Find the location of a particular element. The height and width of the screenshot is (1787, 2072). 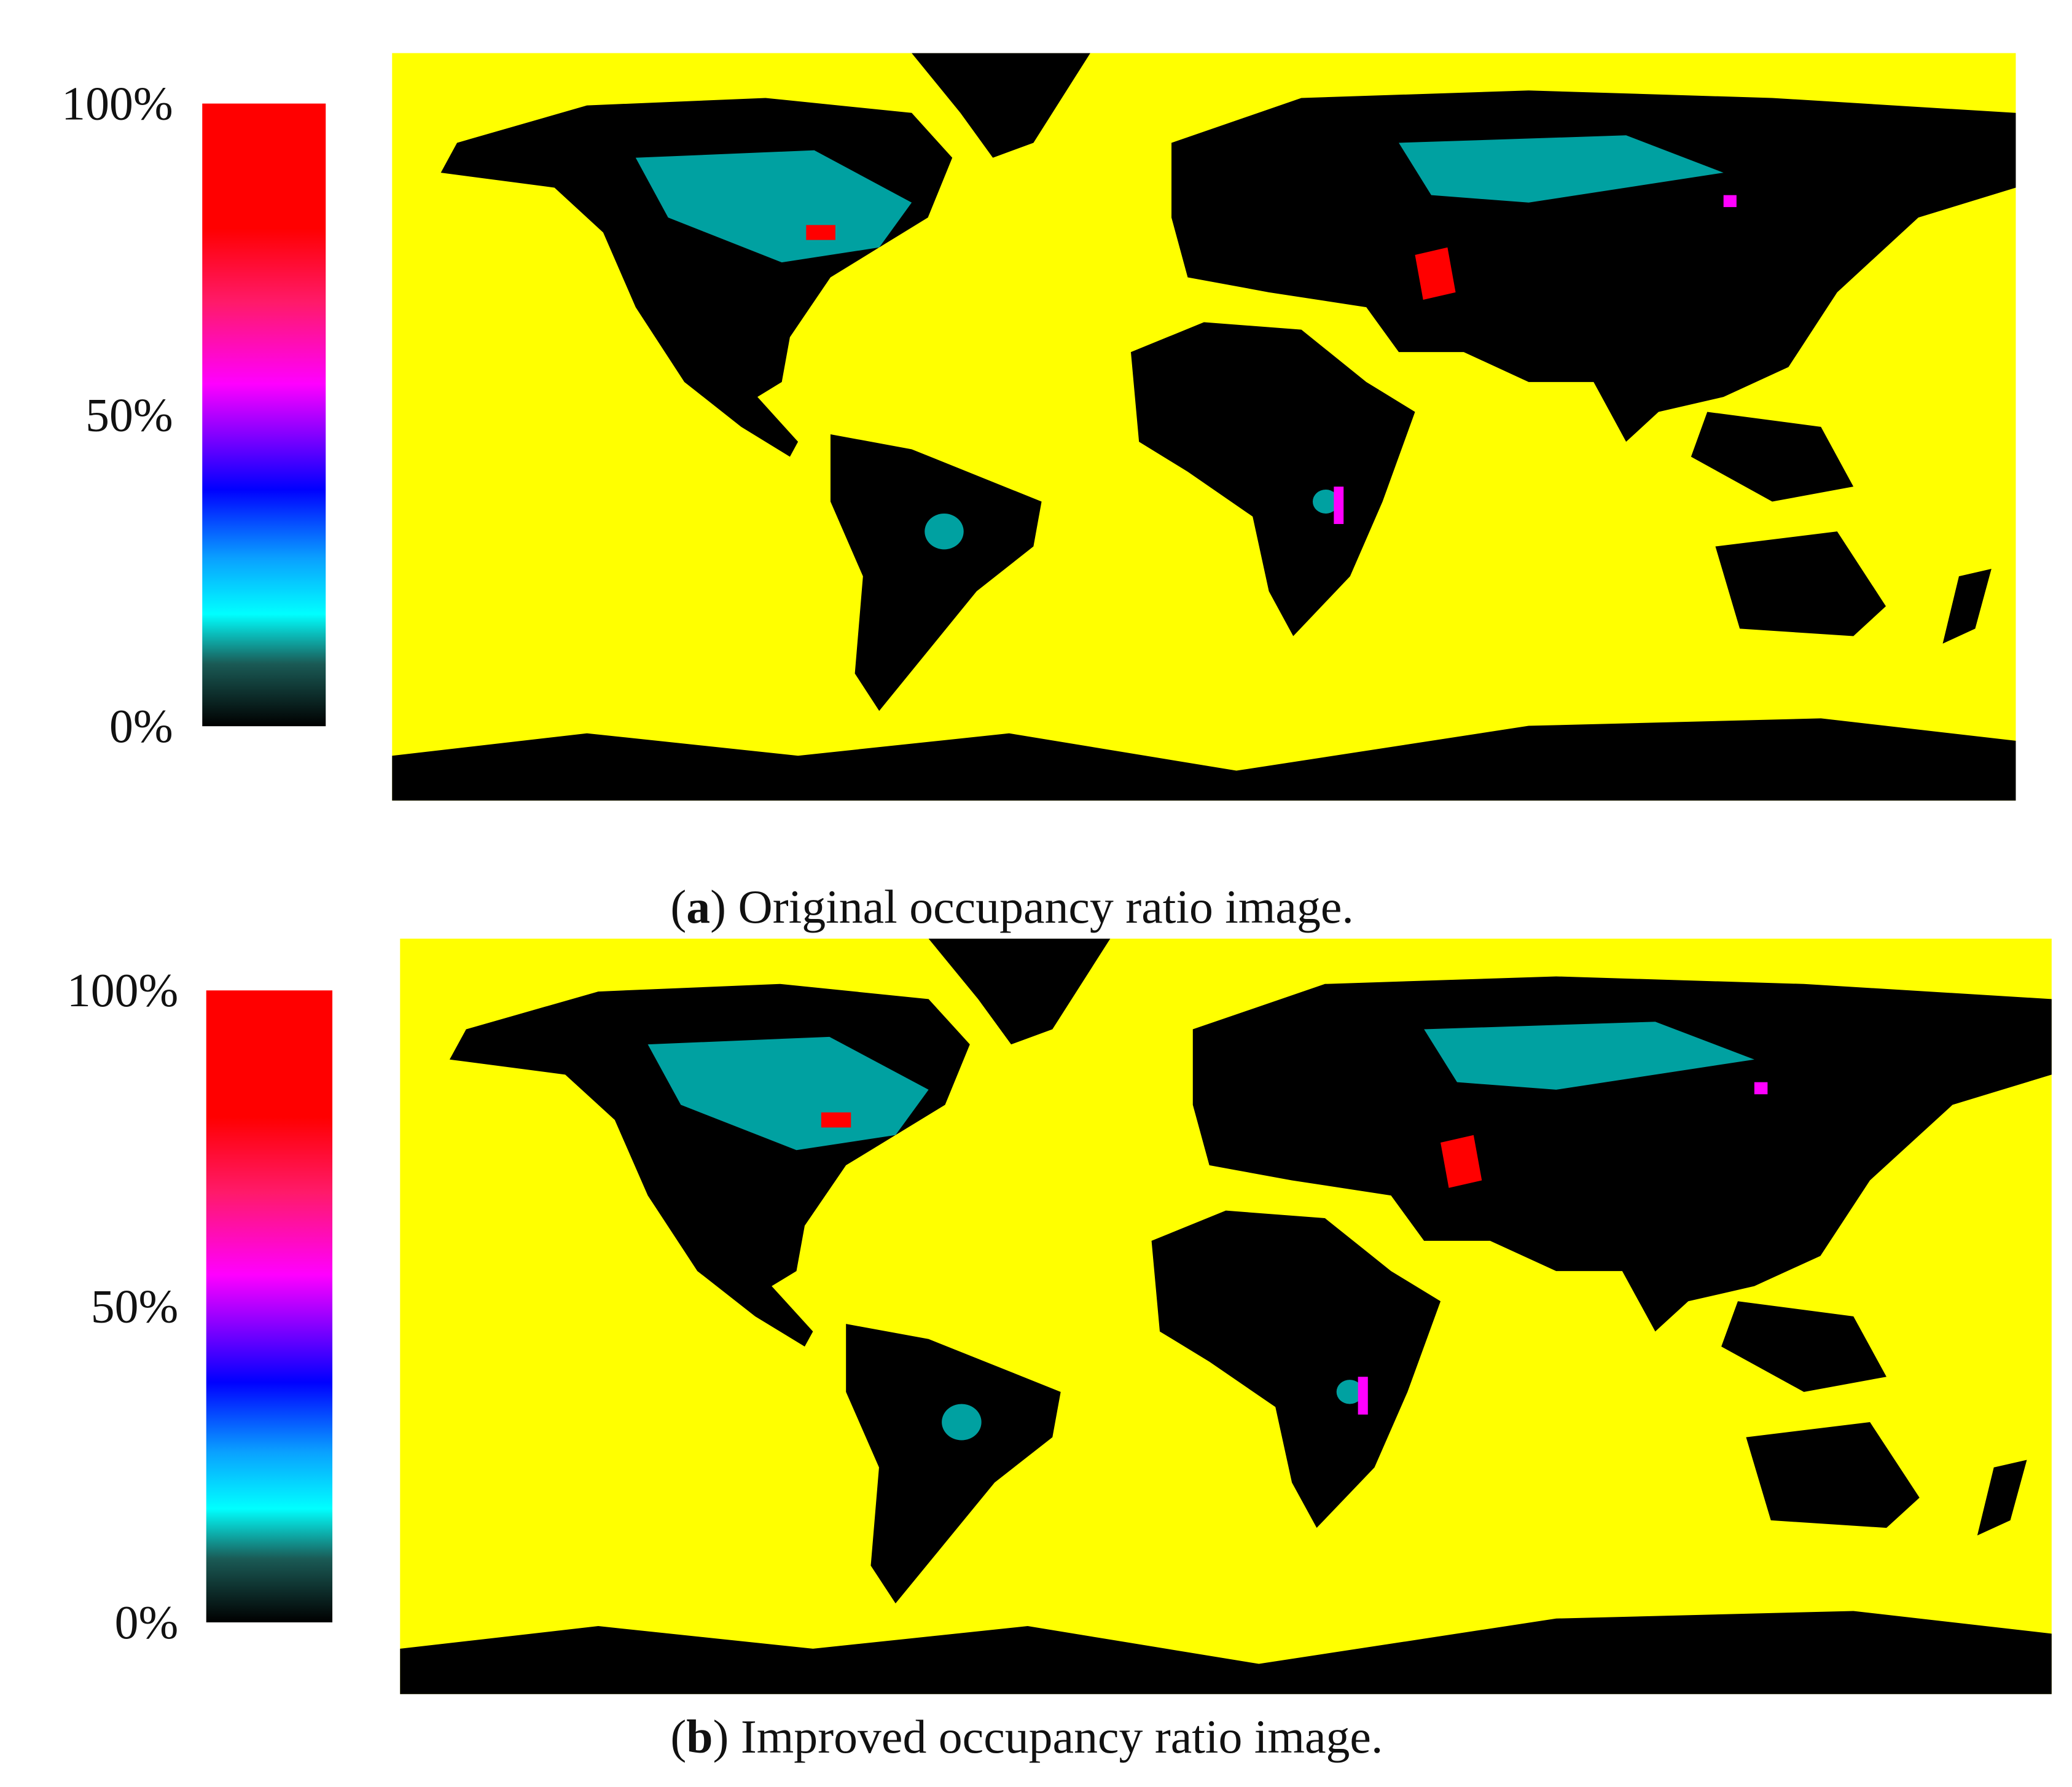

caption: (a) Original occupancy ratio image. is located at coordinates (1012, 906).